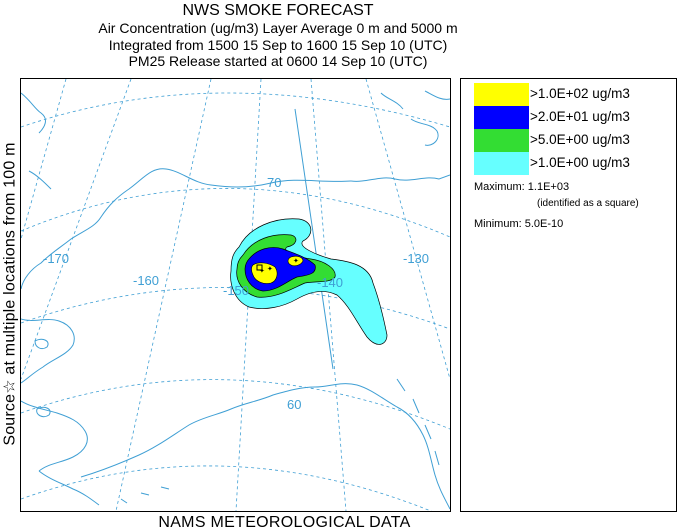 The width and height of the screenshot is (678, 532). I want to click on legend-swatch-yellow, so click(501, 94).